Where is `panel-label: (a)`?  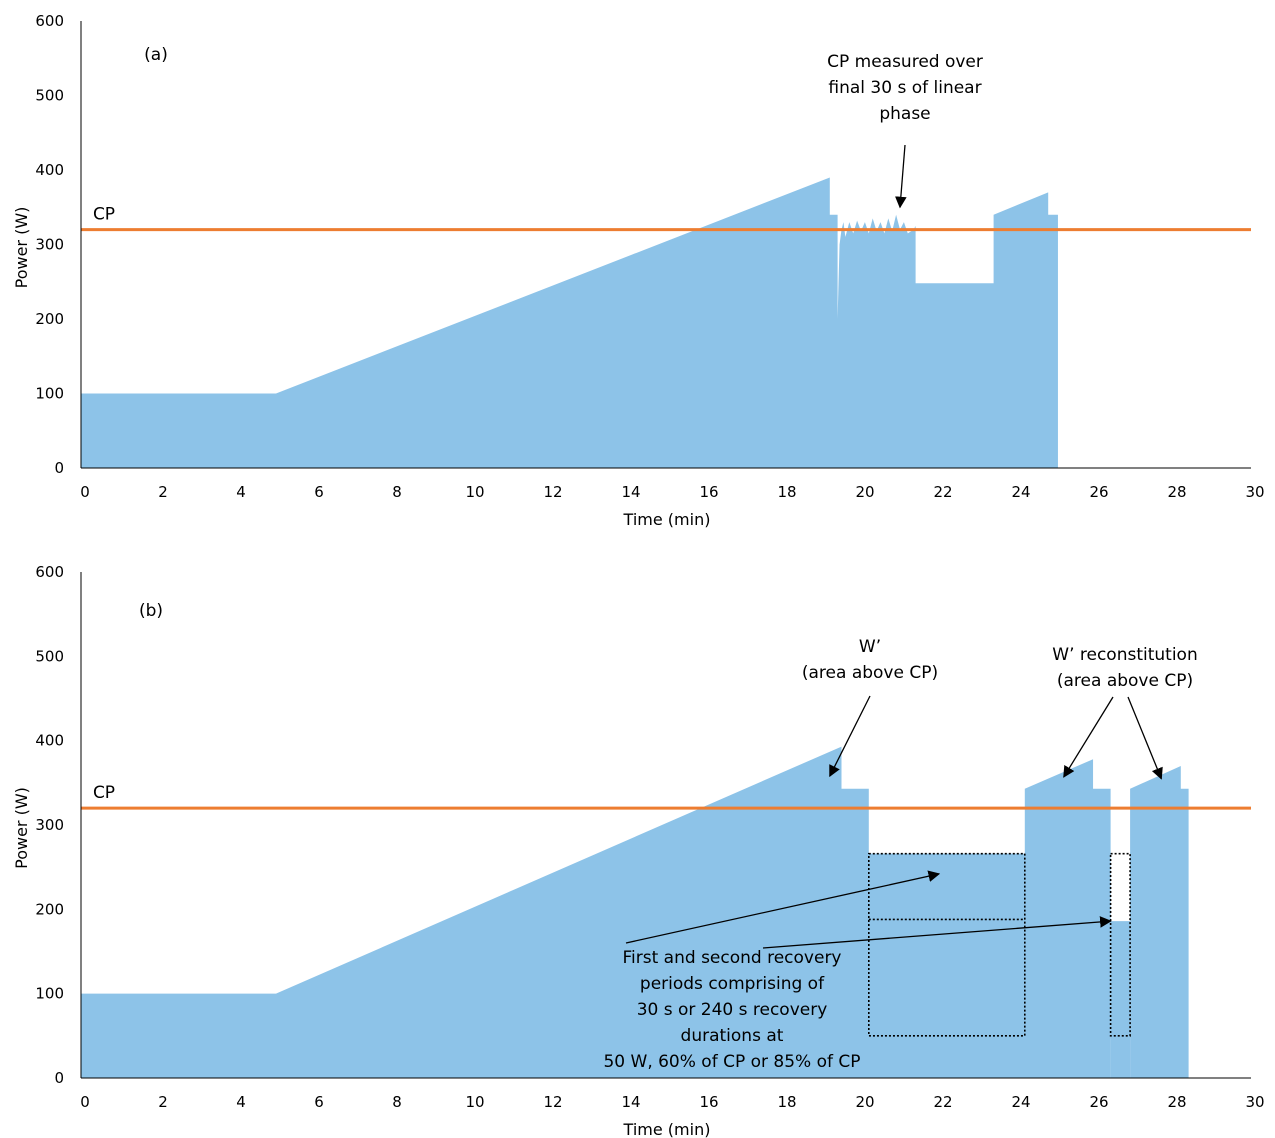
panel-label: (a) is located at coordinates (156, 55).